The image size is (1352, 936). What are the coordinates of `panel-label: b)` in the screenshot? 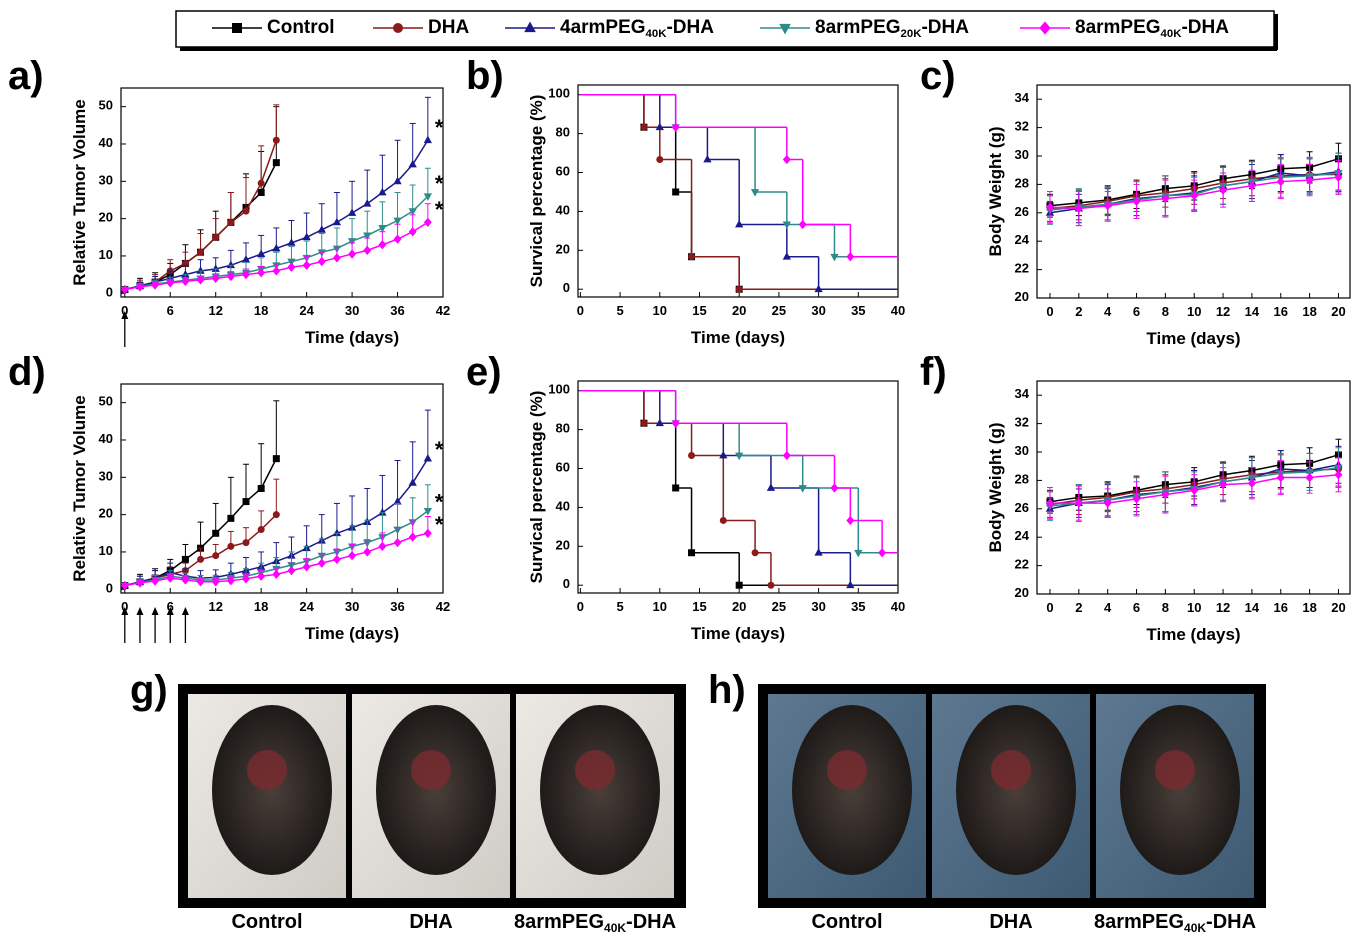 It's located at (485, 76).